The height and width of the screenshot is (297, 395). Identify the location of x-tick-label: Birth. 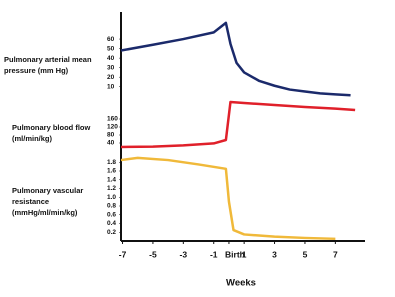
(235, 254).